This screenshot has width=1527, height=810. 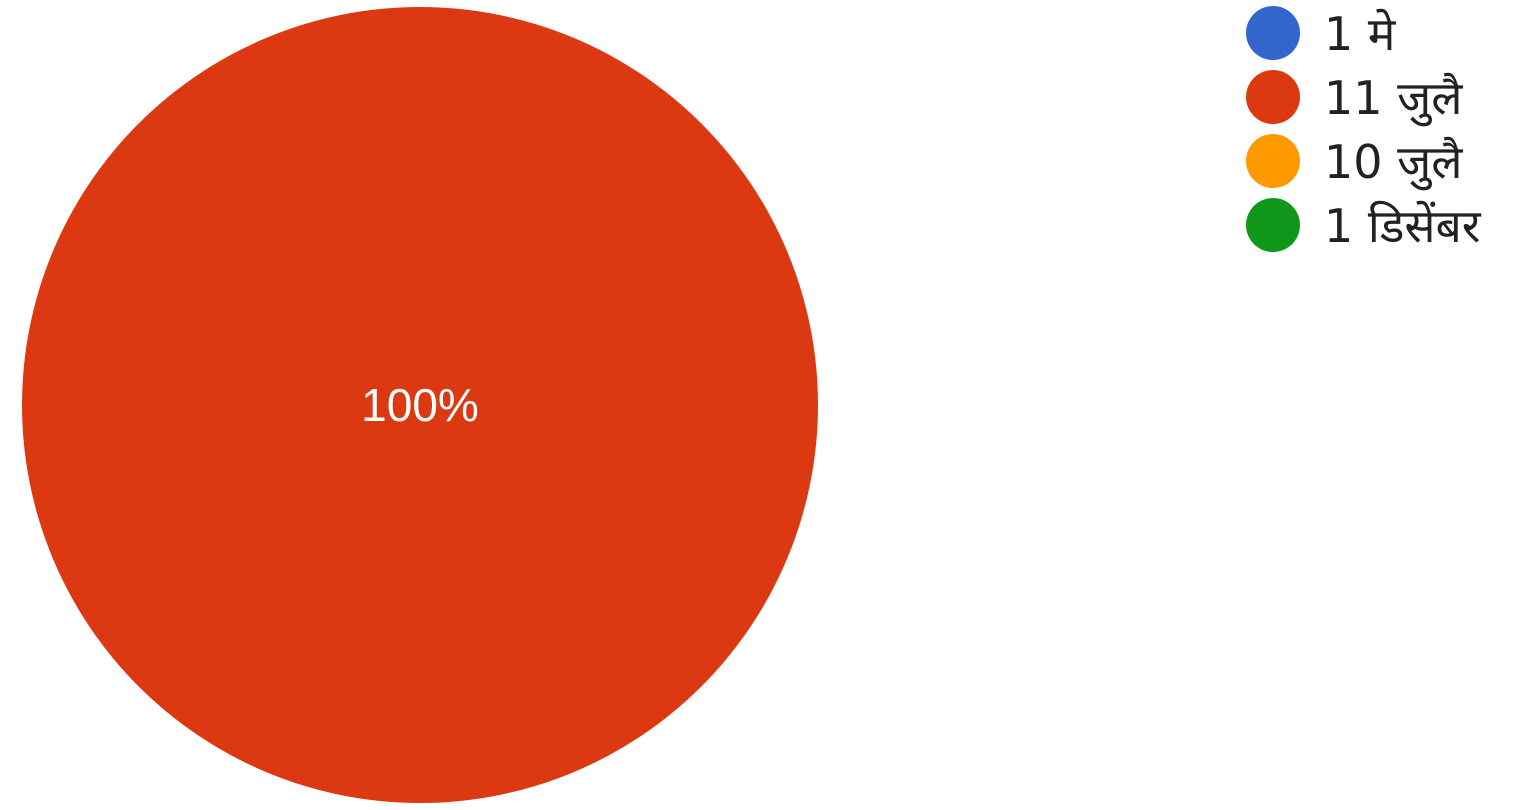 I want to click on legend-item: 1 डिसेंबर, so click(x=1363, y=225).